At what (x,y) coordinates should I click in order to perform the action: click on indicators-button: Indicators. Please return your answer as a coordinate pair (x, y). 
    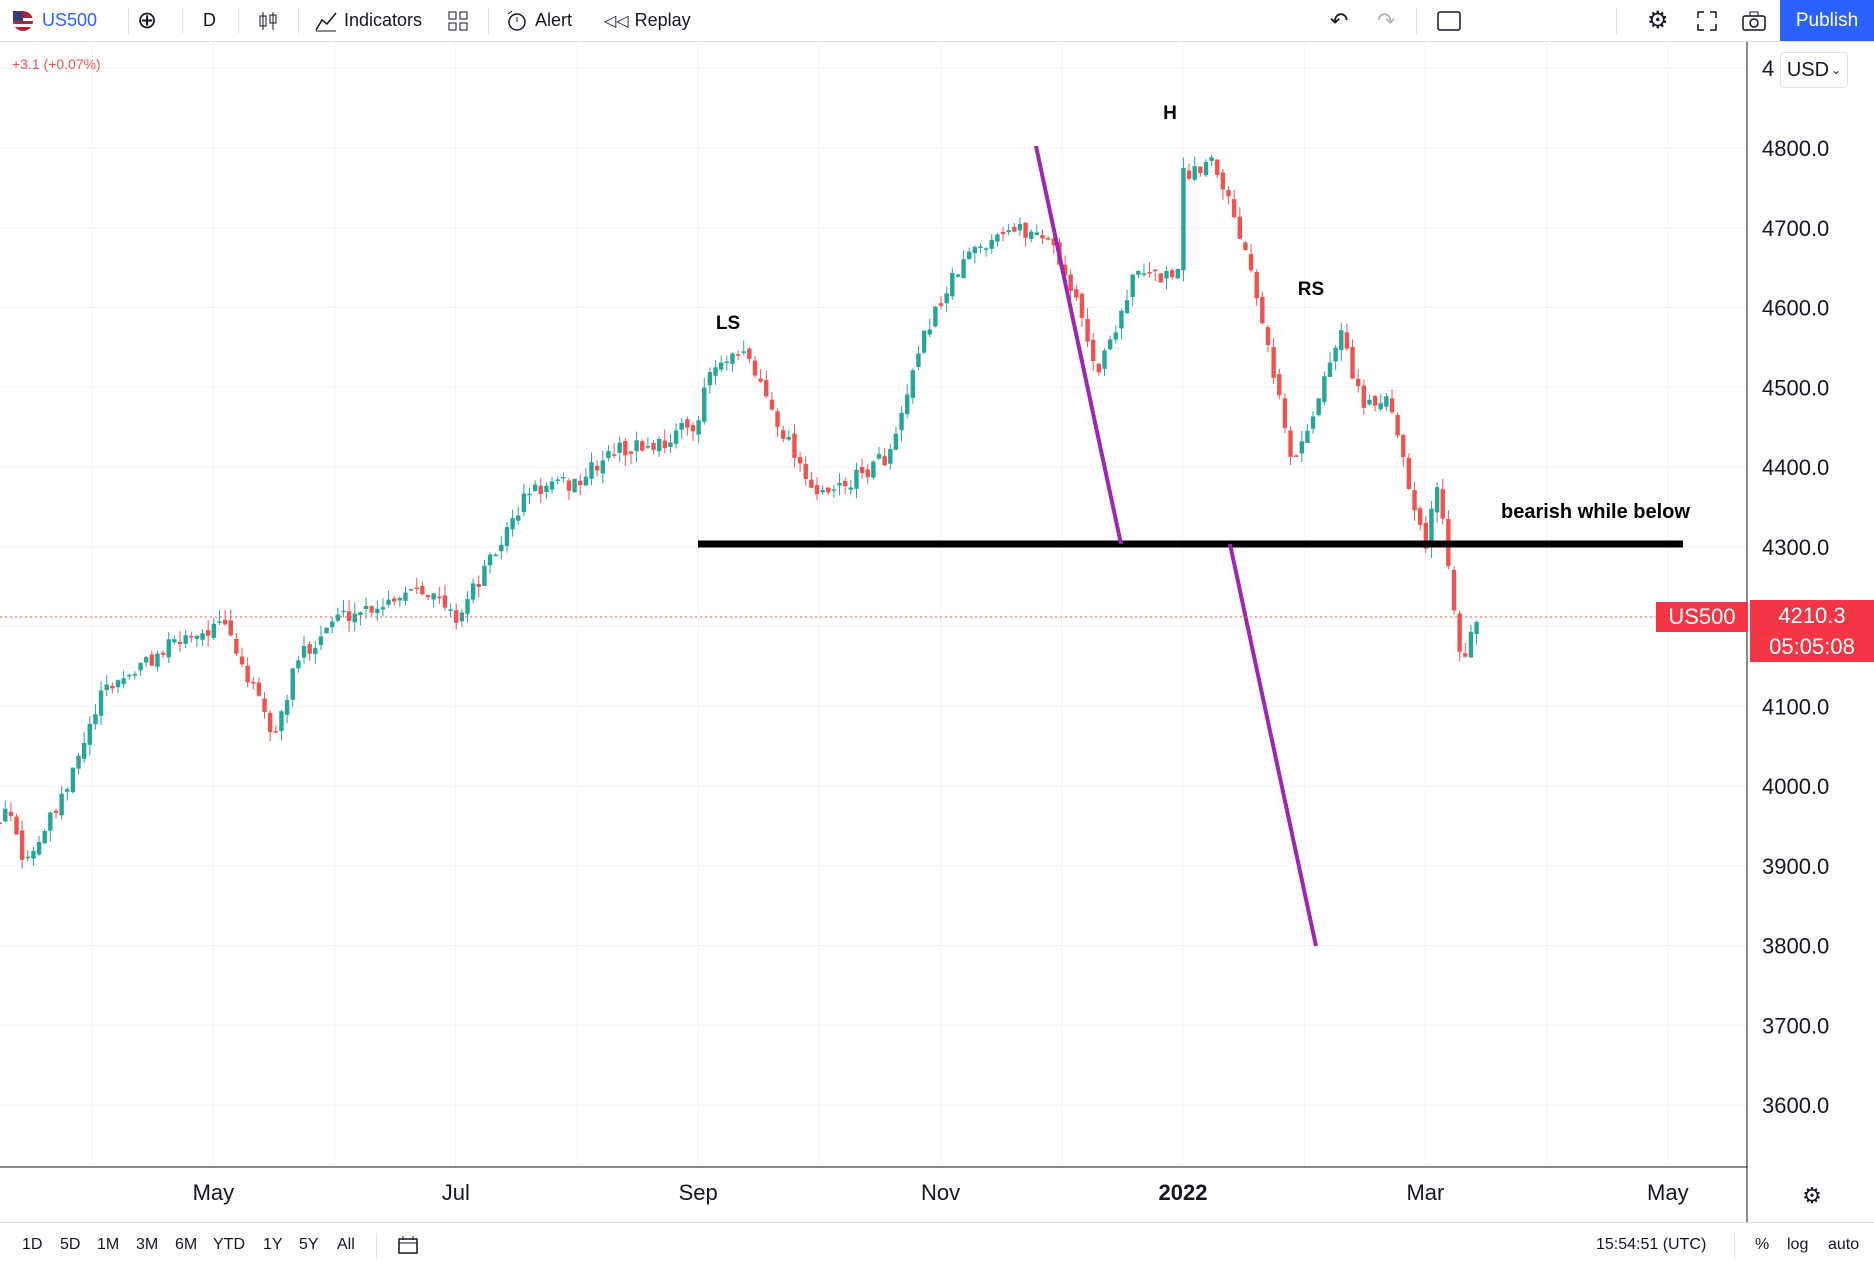
    Looking at the image, I should click on (368, 20).